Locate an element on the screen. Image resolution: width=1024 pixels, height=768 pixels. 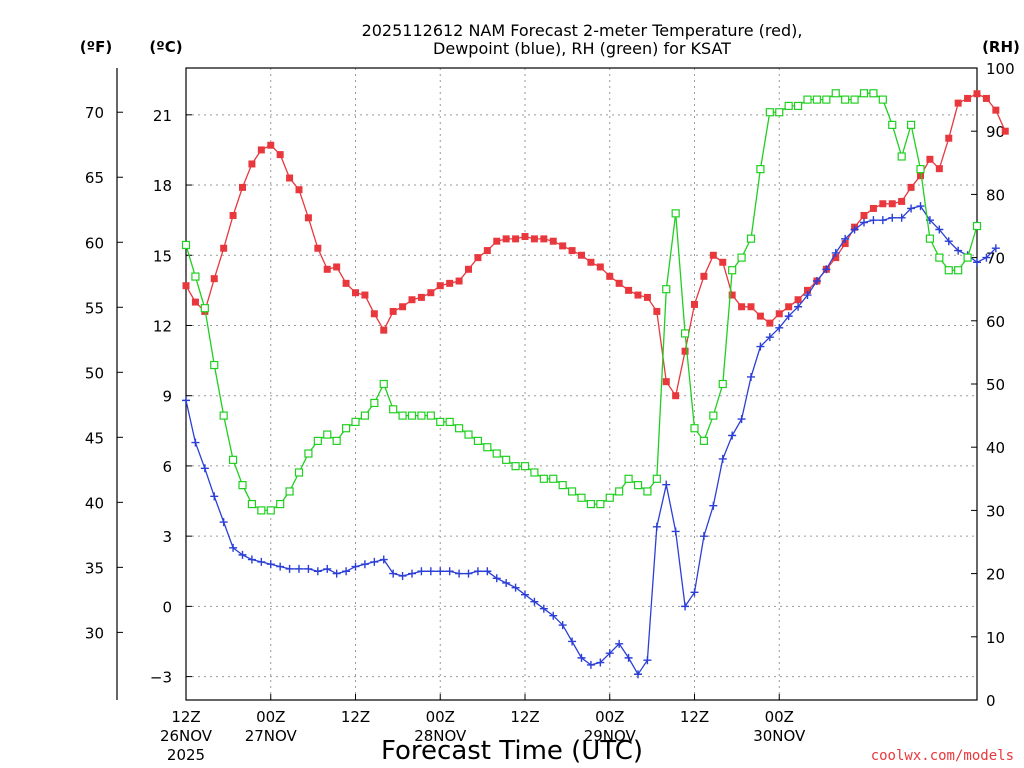
celsius-tick-label: 12 is located at coordinates (162, 326).